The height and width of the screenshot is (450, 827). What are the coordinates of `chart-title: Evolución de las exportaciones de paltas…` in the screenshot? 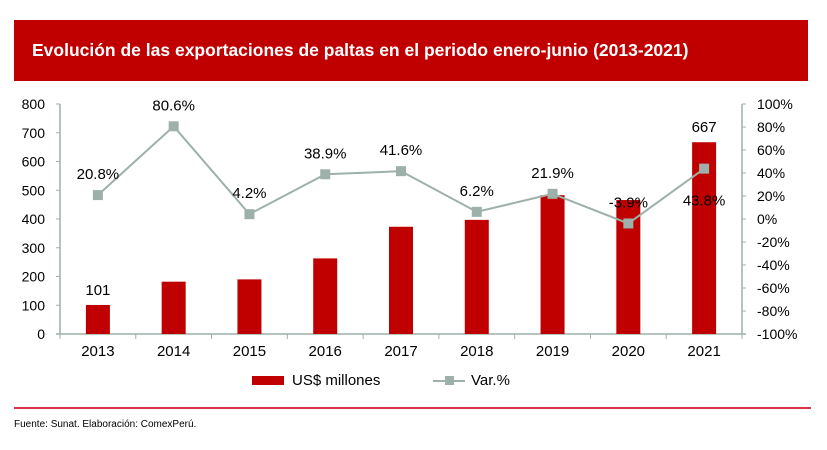 It's located at (360, 50).